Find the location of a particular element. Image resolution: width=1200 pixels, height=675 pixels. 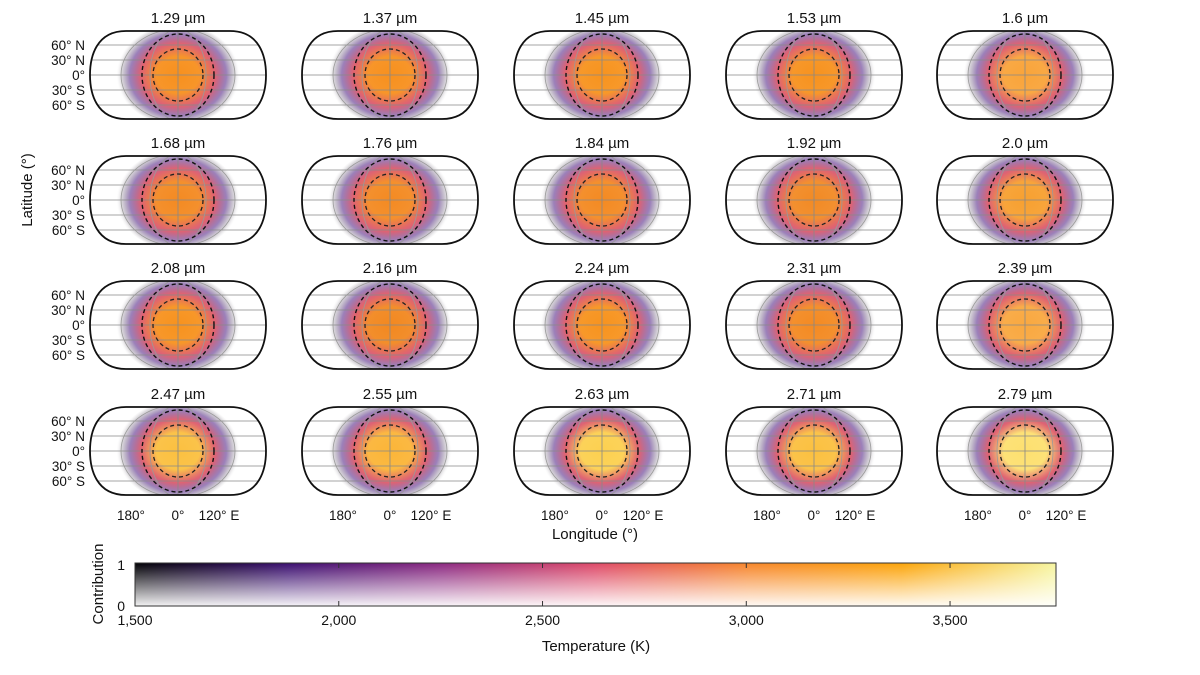

panel-title: 2.0 µm is located at coordinates (1025, 143).